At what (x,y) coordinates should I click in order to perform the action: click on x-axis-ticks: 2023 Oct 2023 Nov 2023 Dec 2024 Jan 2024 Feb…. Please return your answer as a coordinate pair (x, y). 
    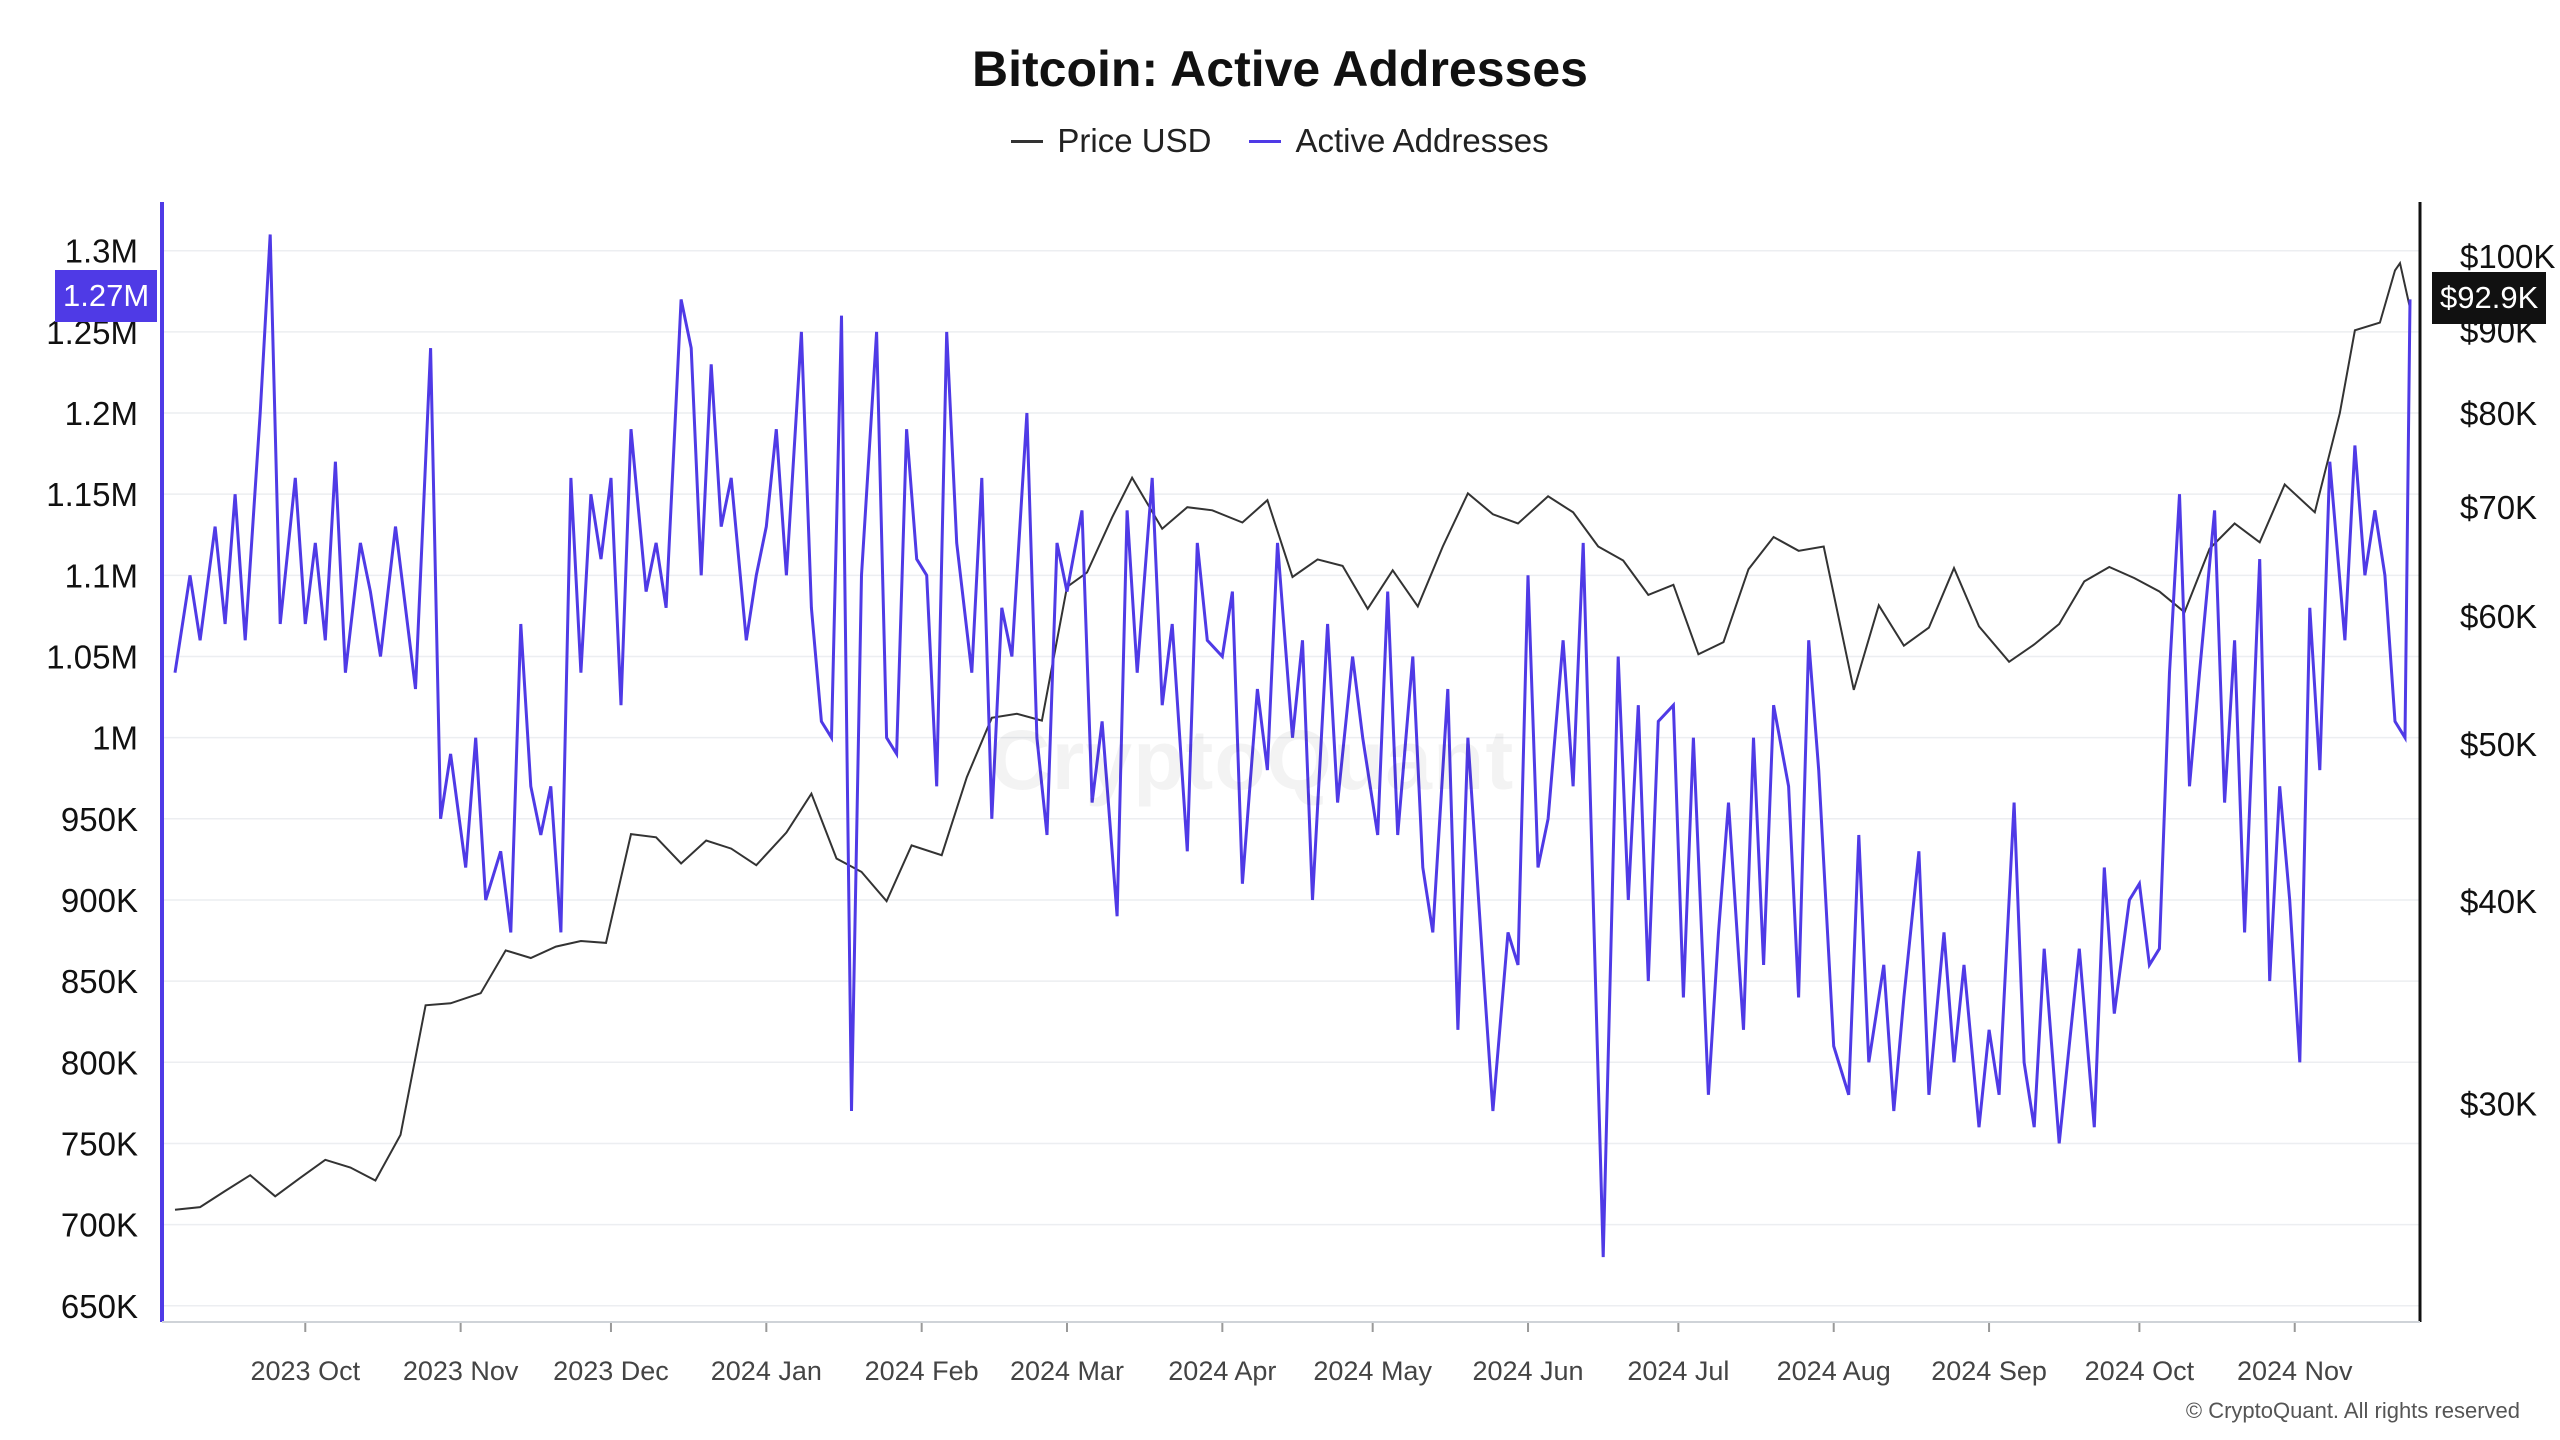
    Looking at the image, I should click on (1302, 1354).